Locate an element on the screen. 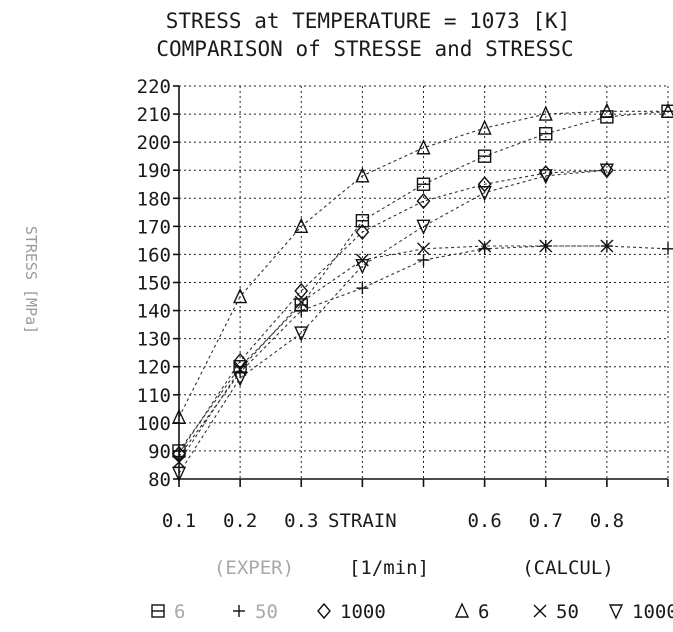  x-tick-label: 0.7 is located at coordinates (546, 521).